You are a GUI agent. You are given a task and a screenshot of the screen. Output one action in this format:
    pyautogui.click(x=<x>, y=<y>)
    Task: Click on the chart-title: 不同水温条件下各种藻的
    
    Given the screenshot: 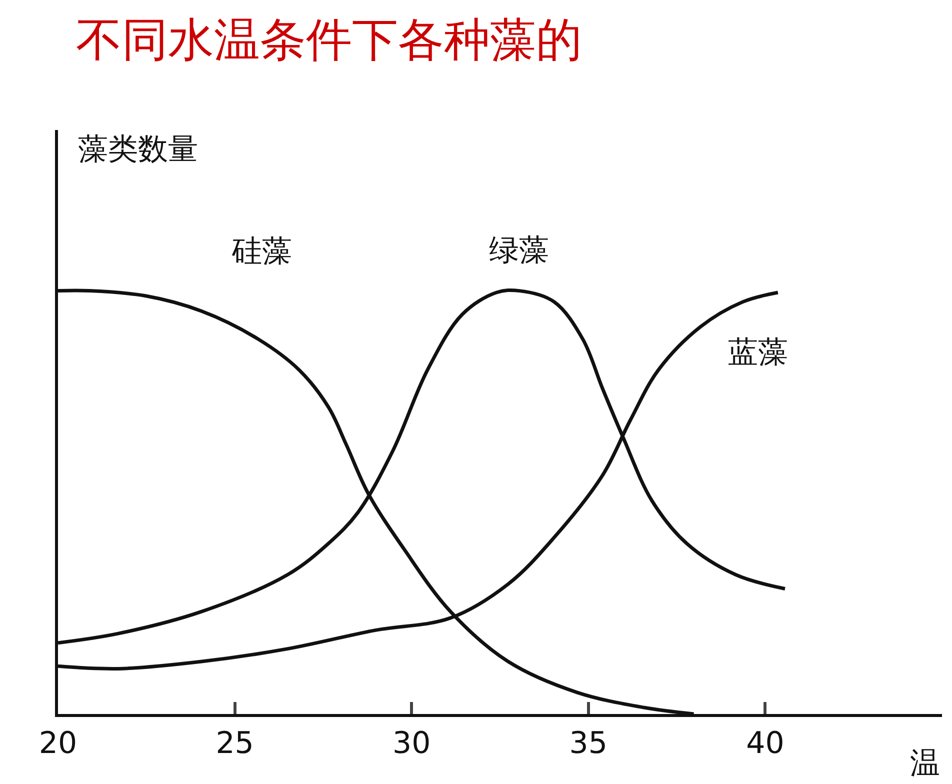 What is the action you would take?
    pyautogui.click(x=329, y=39)
    